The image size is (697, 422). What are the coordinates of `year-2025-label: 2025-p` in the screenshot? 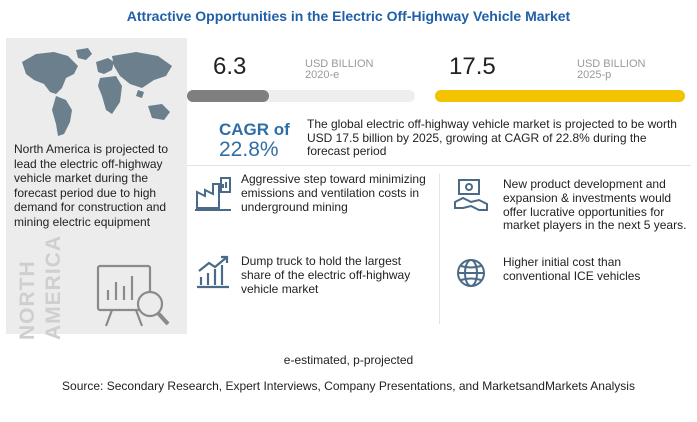 It's located at (594, 75).